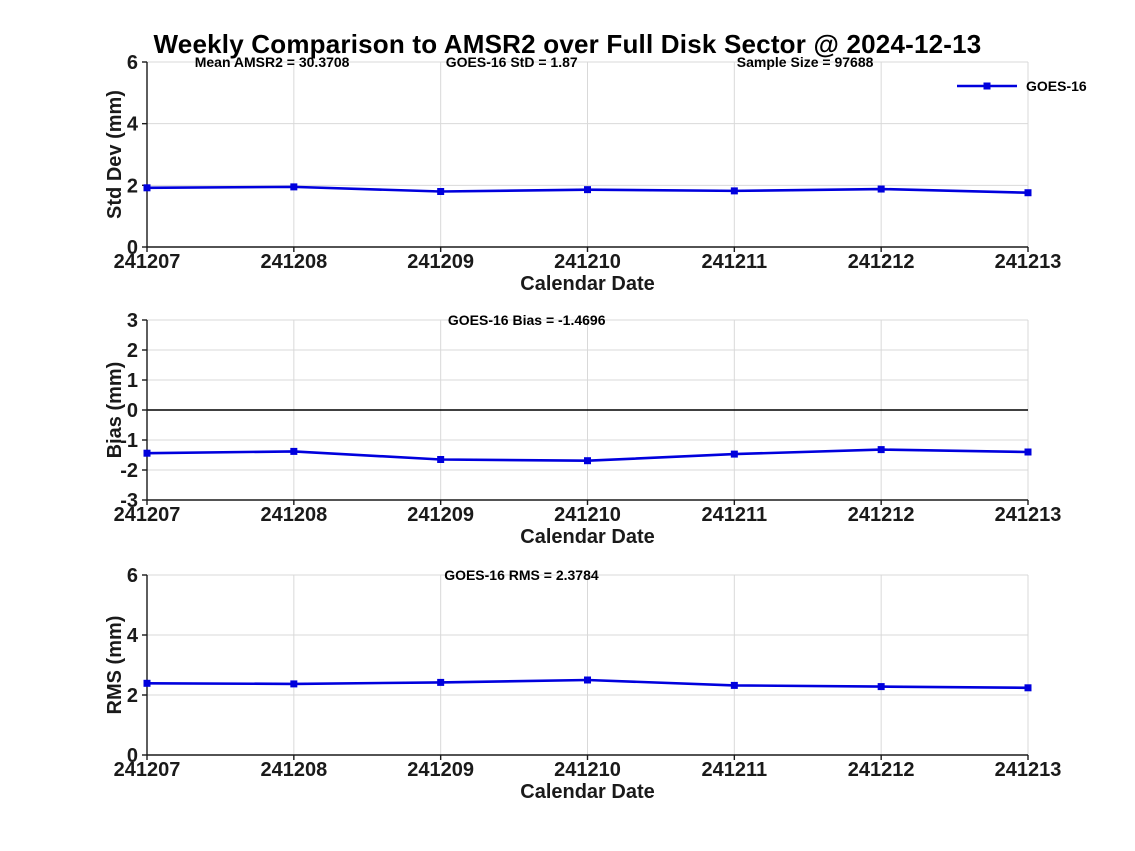  Describe the element at coordinates (129, 471) in the screenshot. I see `y-tick-label: -2` at that location.